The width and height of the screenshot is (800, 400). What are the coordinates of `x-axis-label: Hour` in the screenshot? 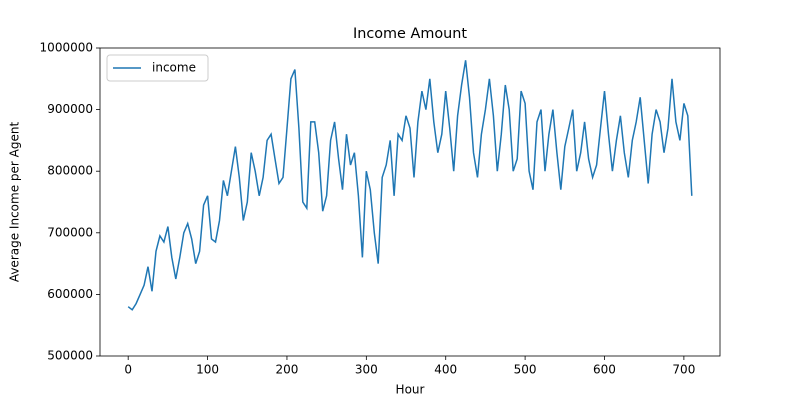 It's located at (410, 390).